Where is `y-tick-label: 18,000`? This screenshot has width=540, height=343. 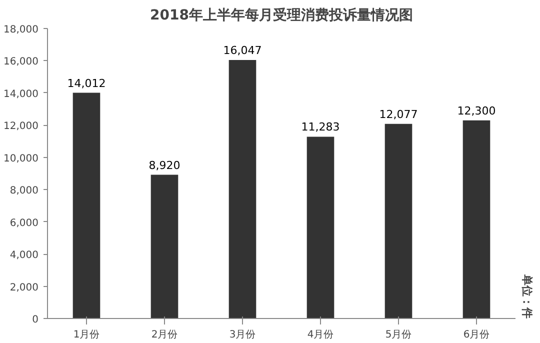
y-tick-label: 18,000 is located at coordinates (21, 30).